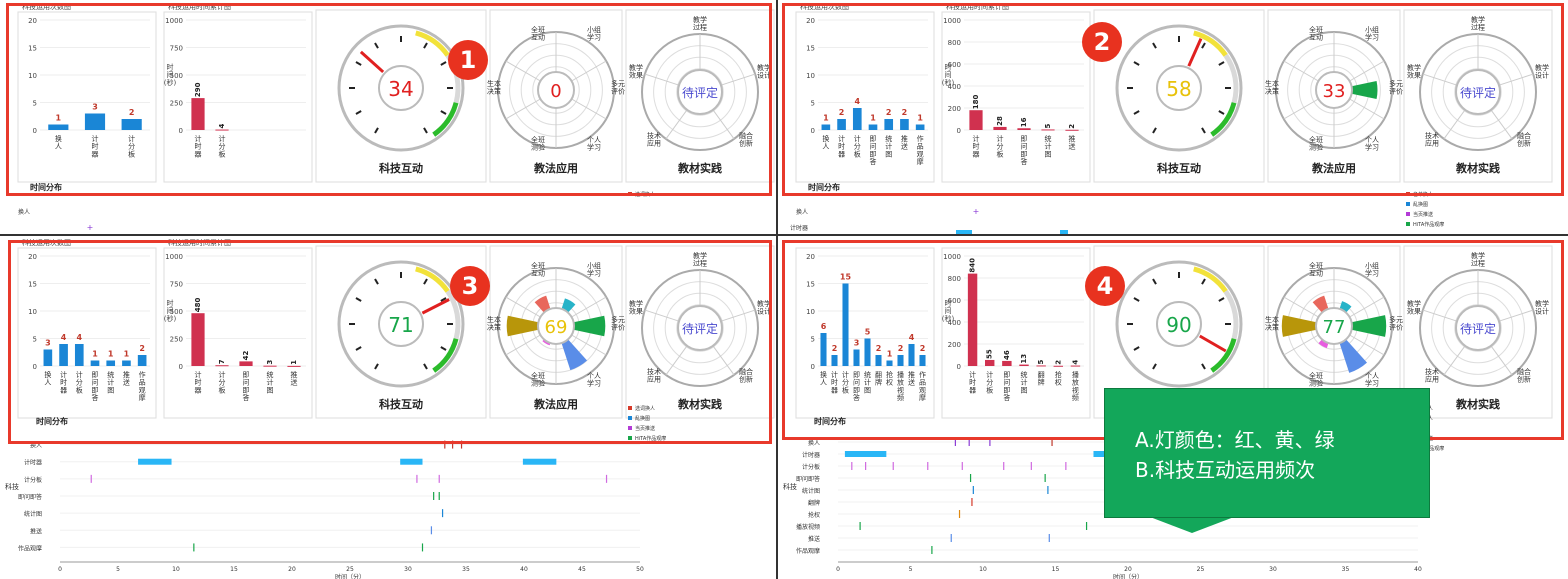 This screenshot has width=1568, height=579. What do you see at coordinates (470, 286) in the screenshot?
I see `badge-3: 3` at bounding box center [470, 286].